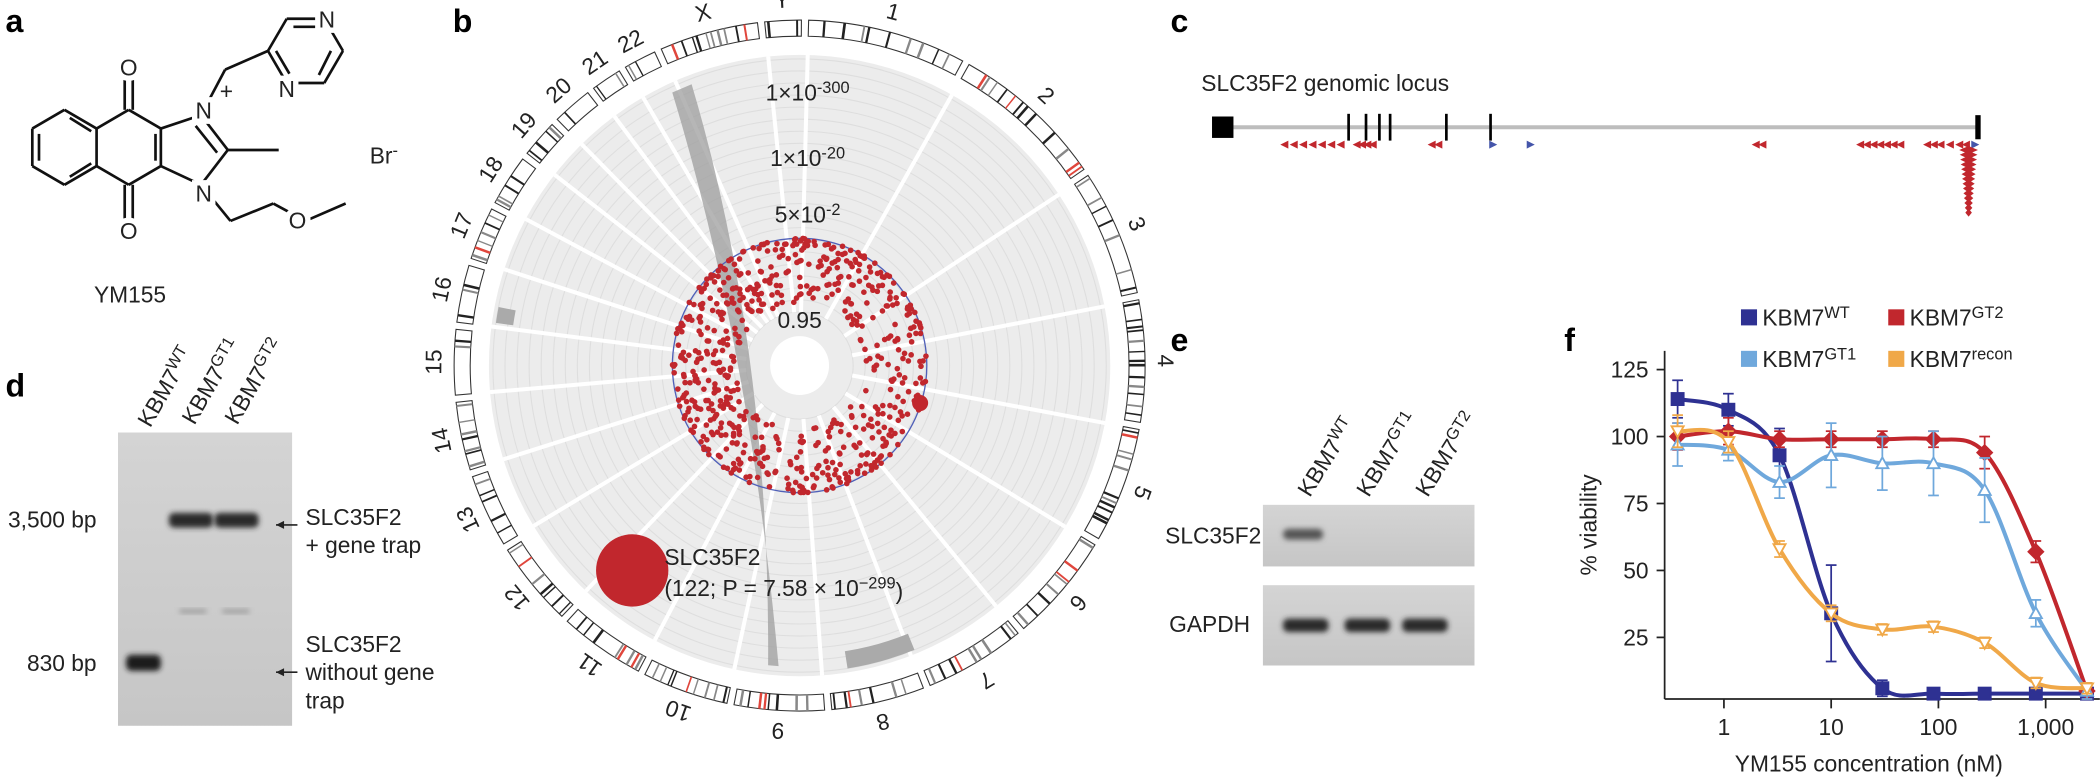 This screenshot has width=2100, height=778. I want to click on x-axis-label: YM155 concentration (nM), so click(1869, 763).